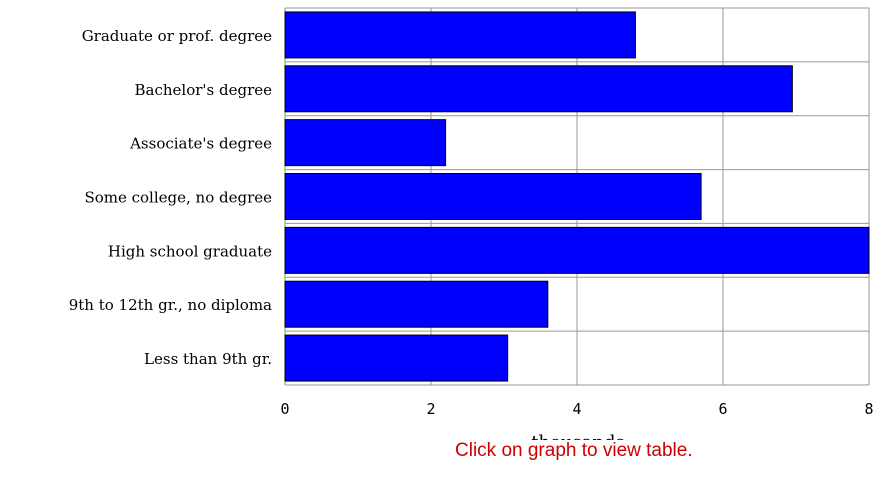 Image resolution: width=887 pixels, height=487 pixels. What do you see at coordinates (190, 251) in the screenshot?
I see `category-label: High school graduate` at bounding box center [190, 251].